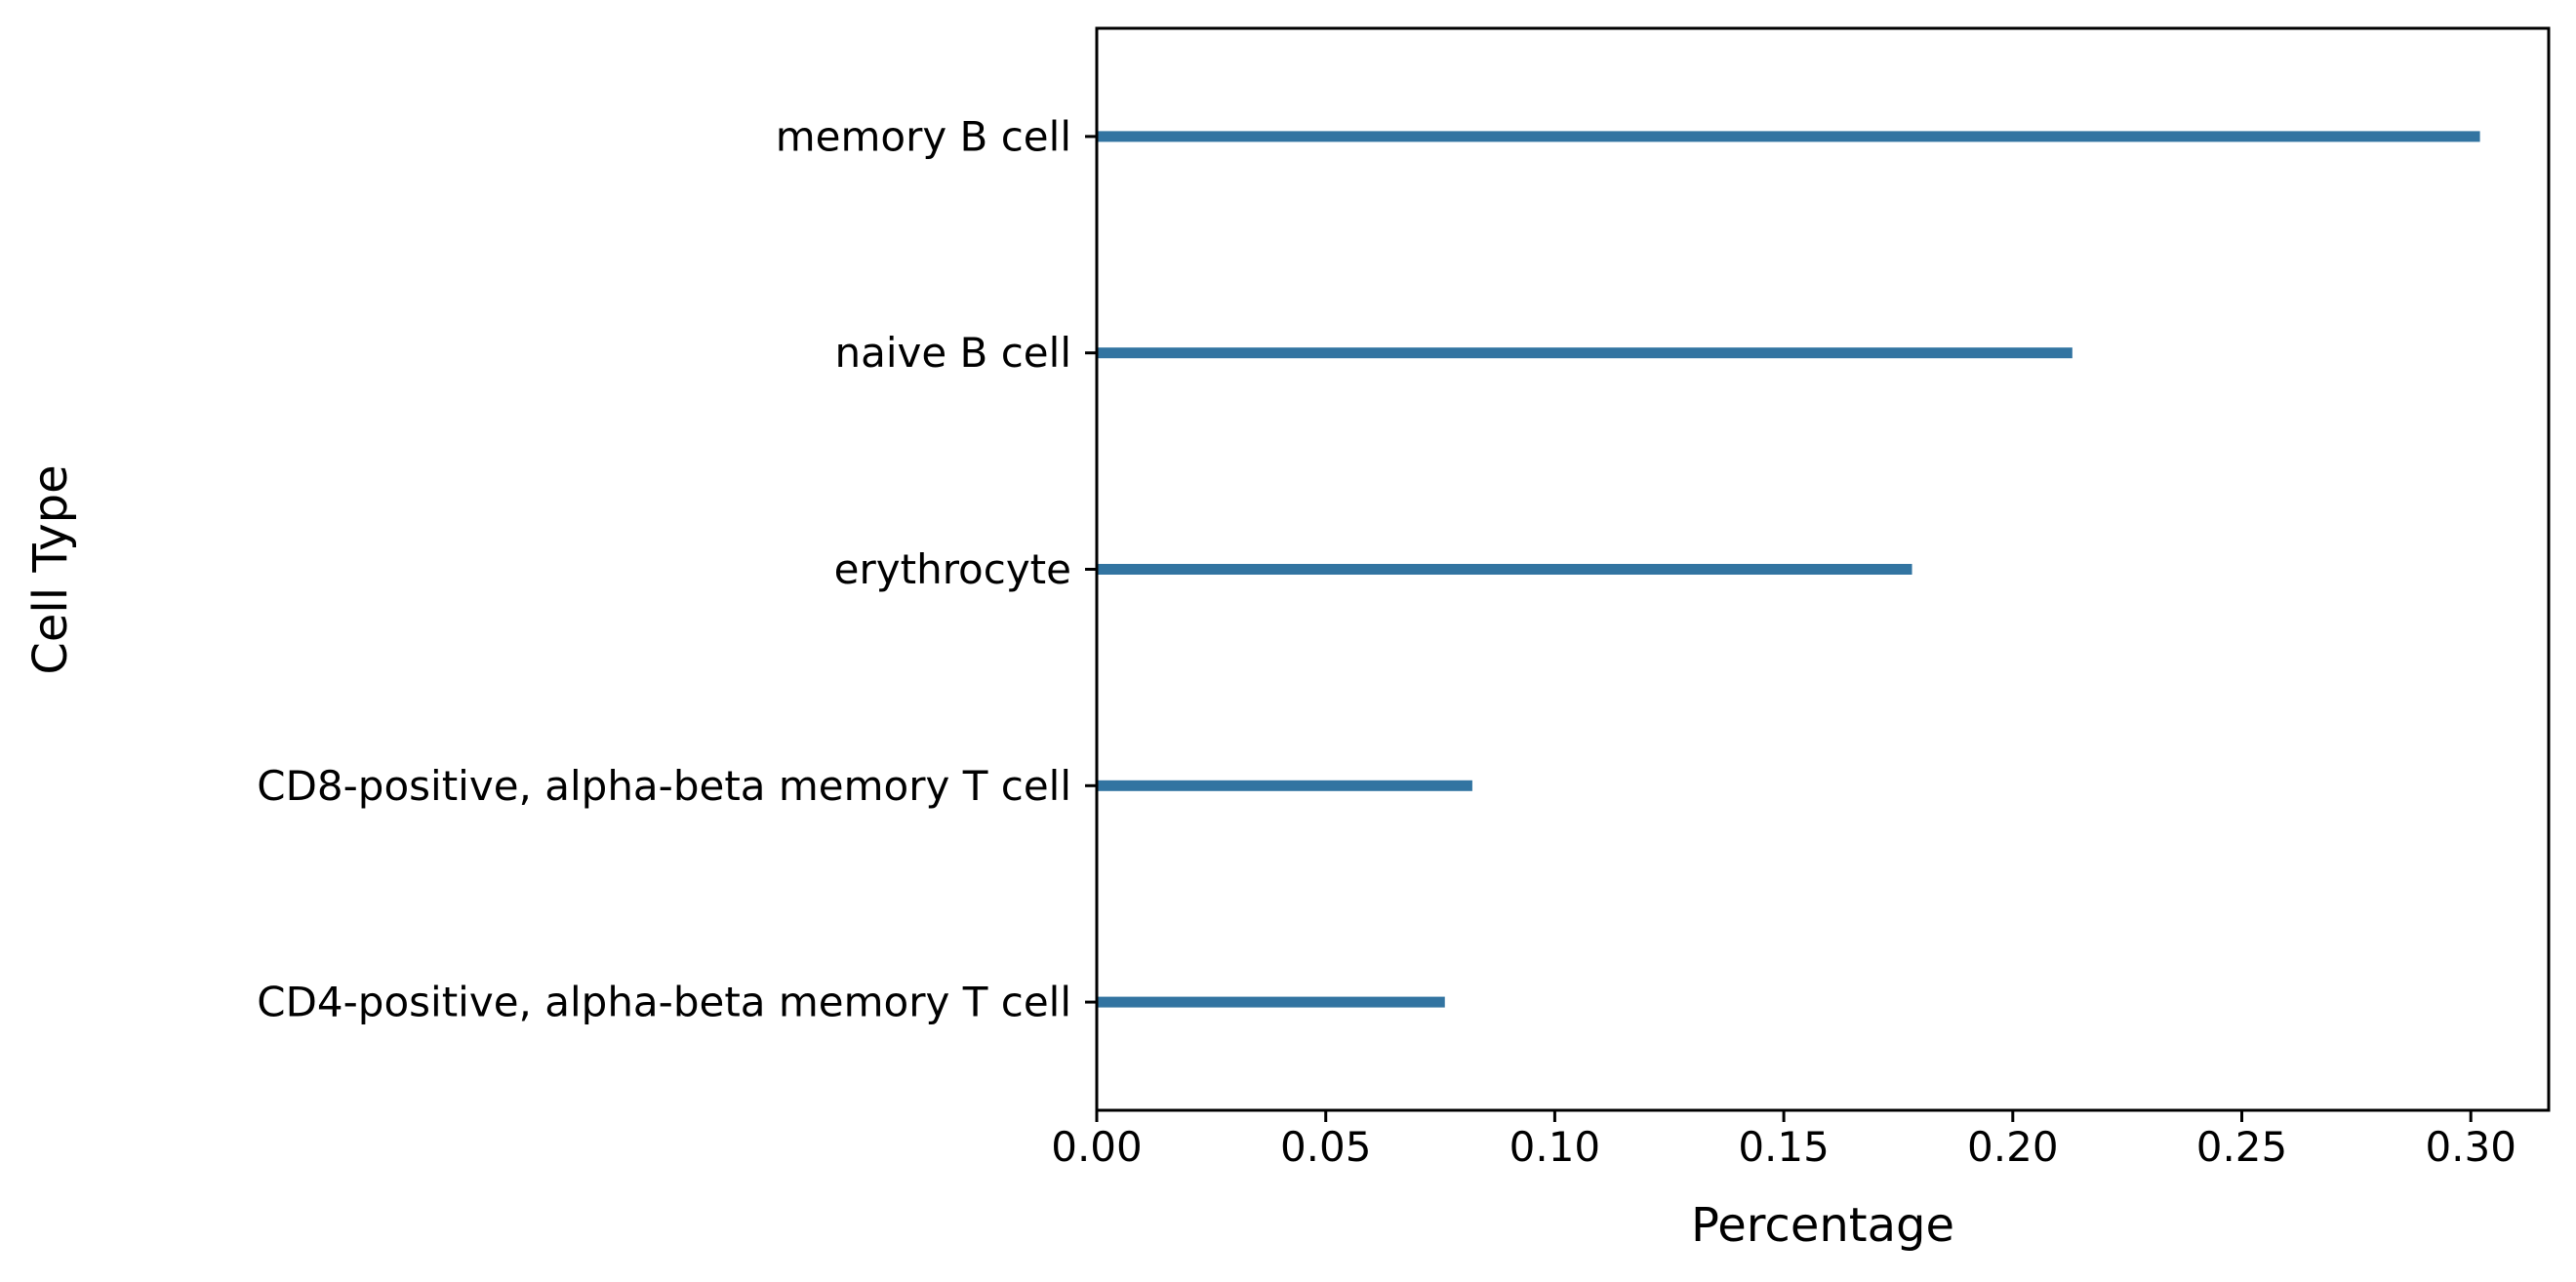 The height and width of the screenshot is (1282, 2576). Describe the element at coordinates (50, 569) in the screenshot. I see `y-axis-title: Cell Type` at that location.